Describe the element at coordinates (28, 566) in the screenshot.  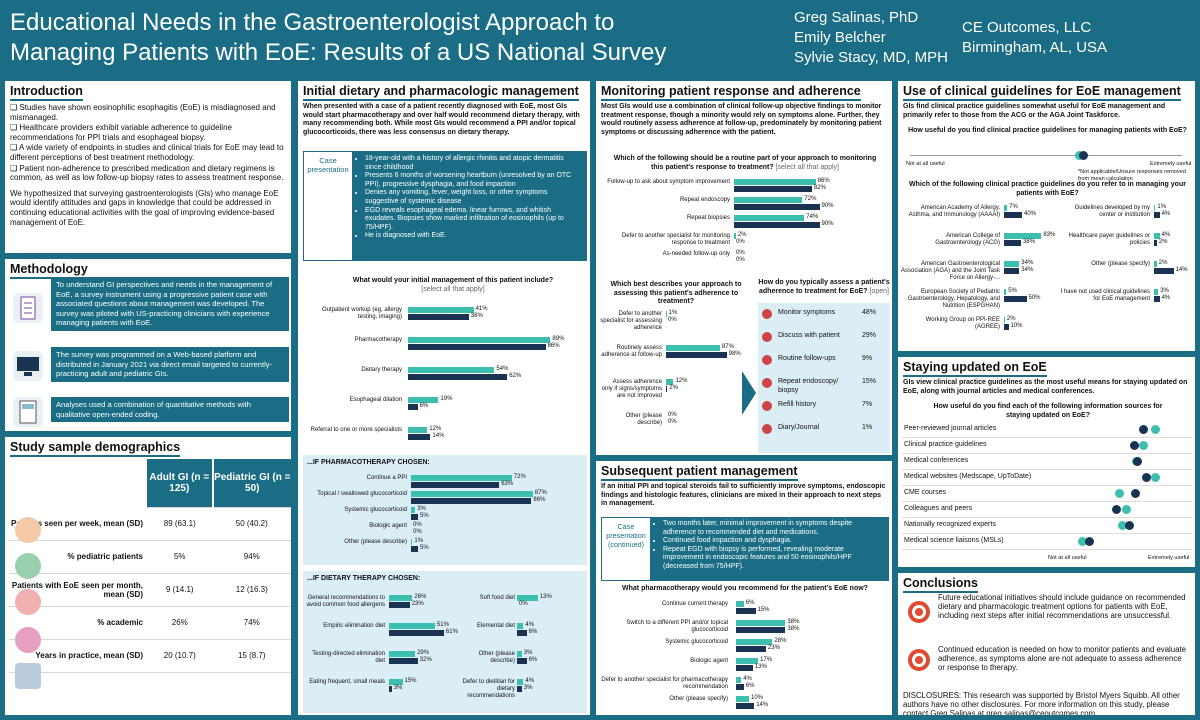
I see `child-icon` at that location.